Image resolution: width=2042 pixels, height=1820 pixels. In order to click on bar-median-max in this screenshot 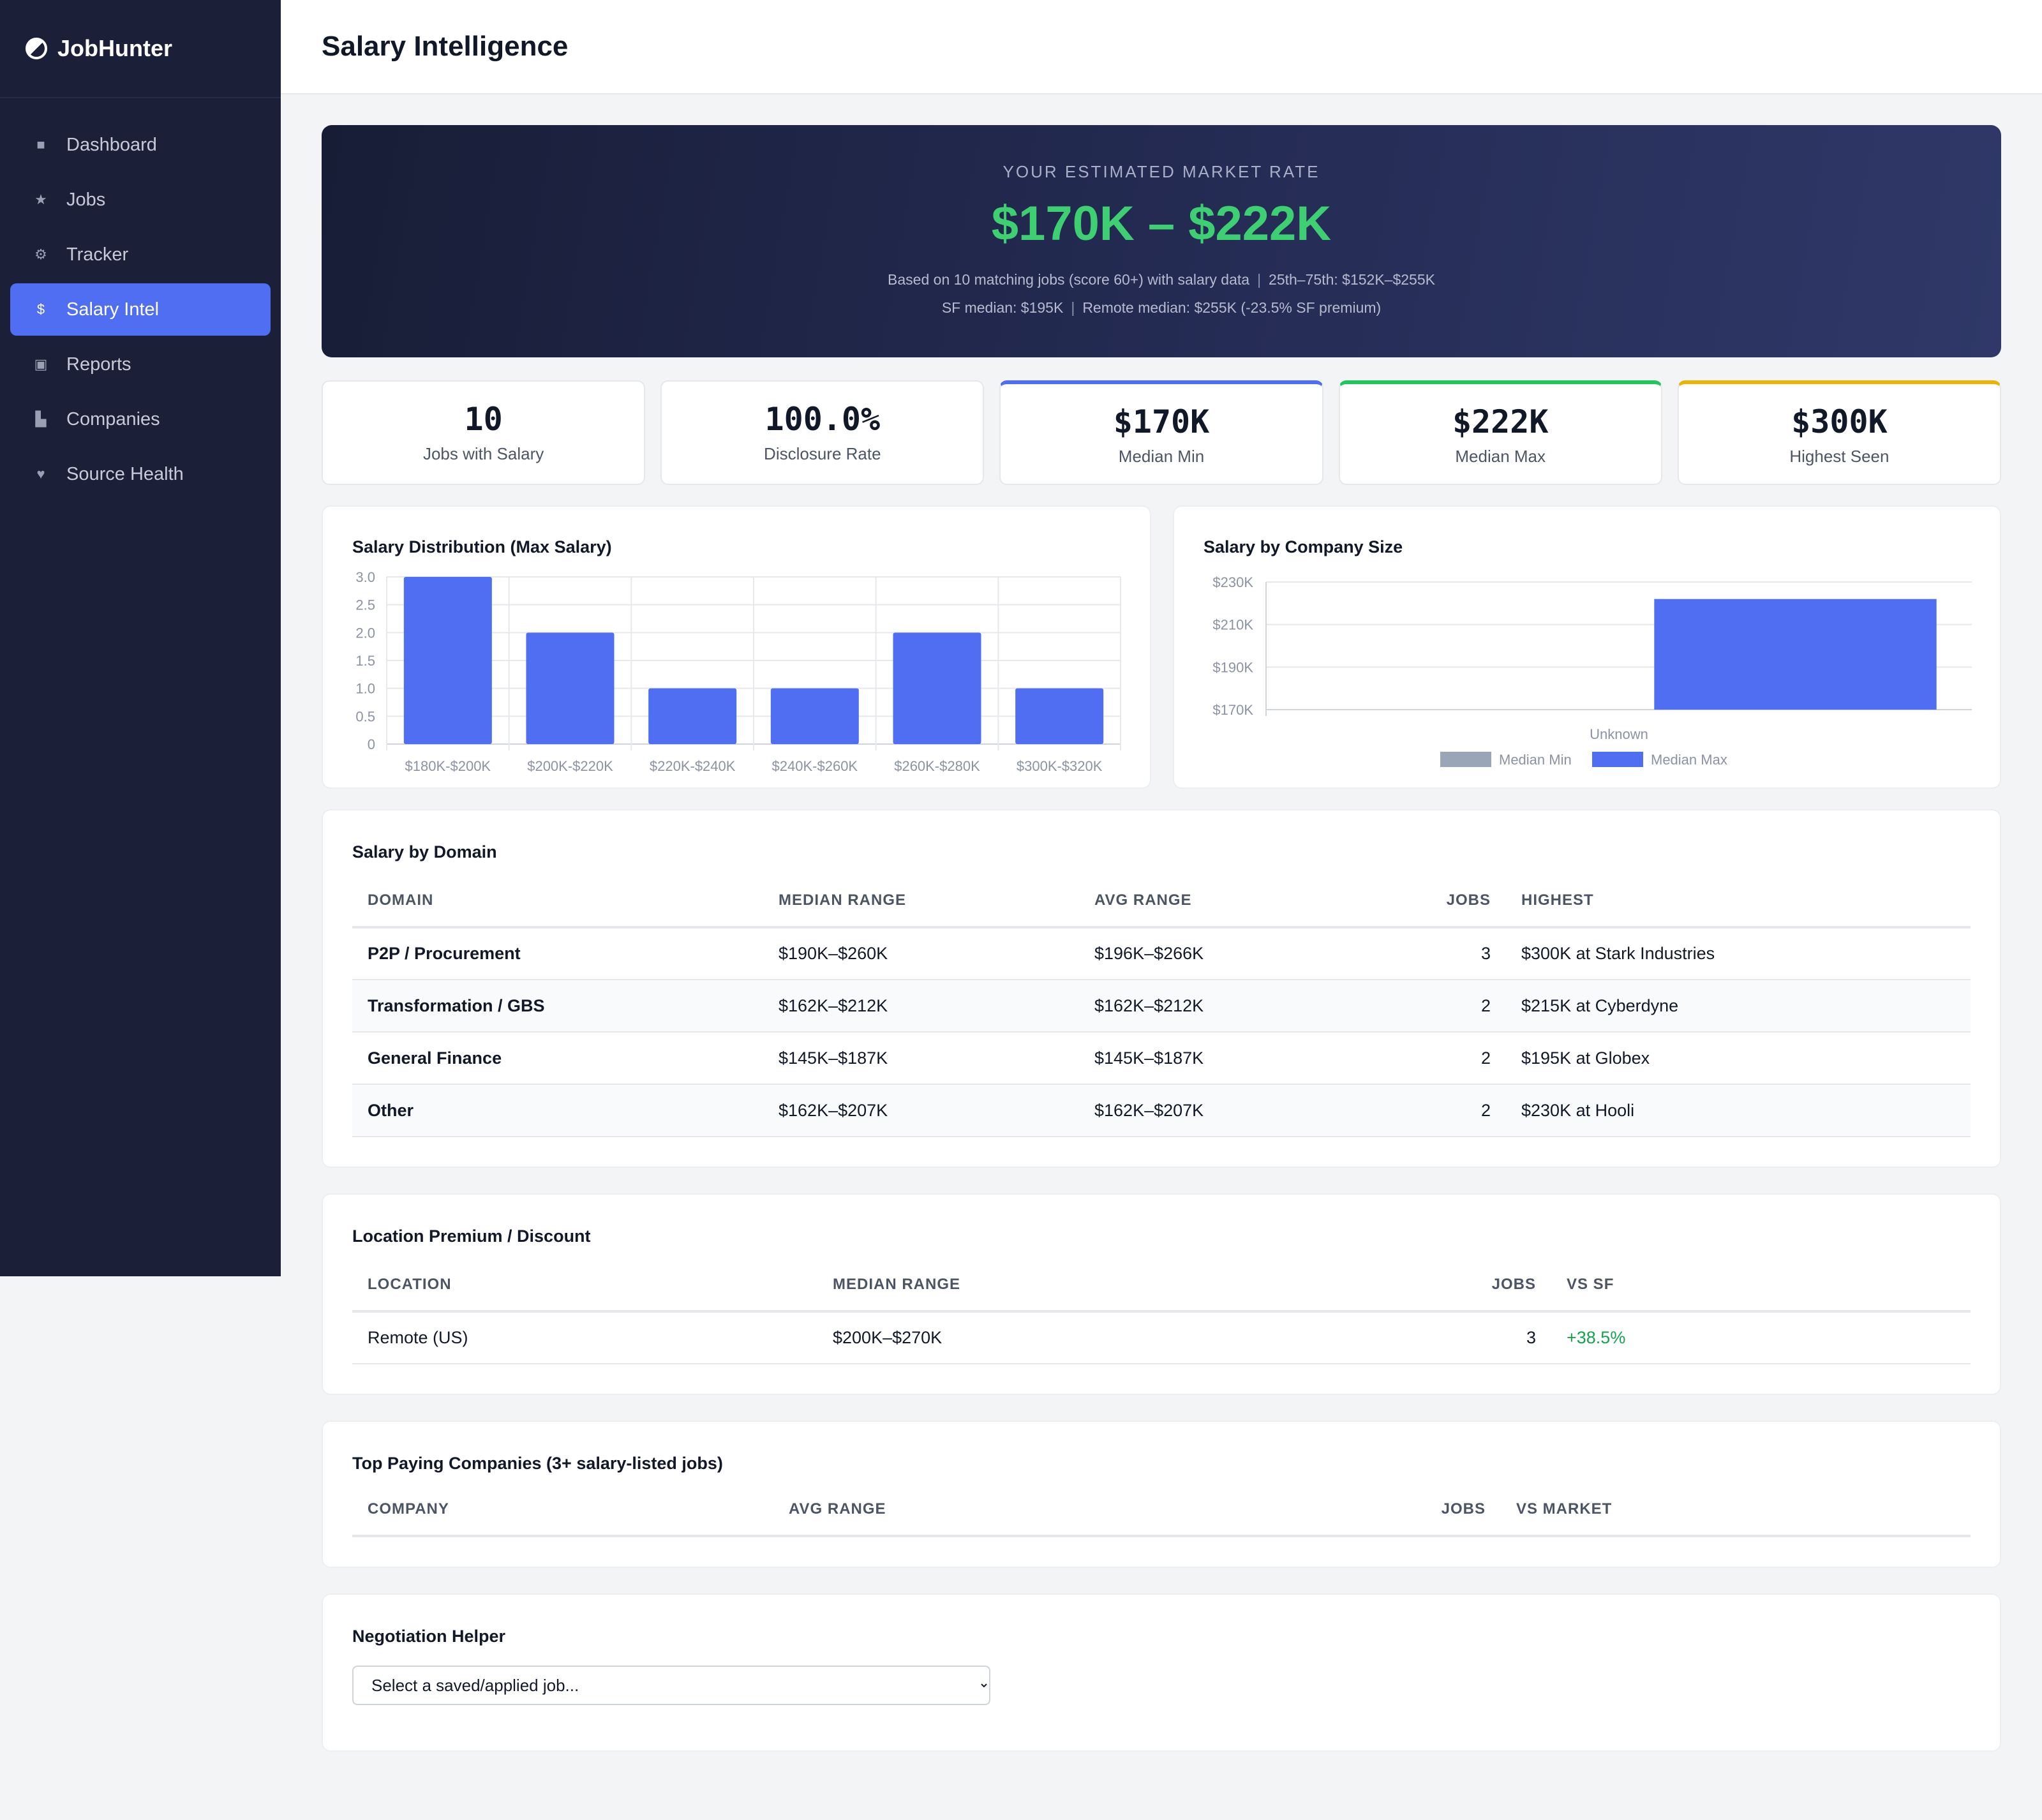, I will do `click(1795, 654)`.